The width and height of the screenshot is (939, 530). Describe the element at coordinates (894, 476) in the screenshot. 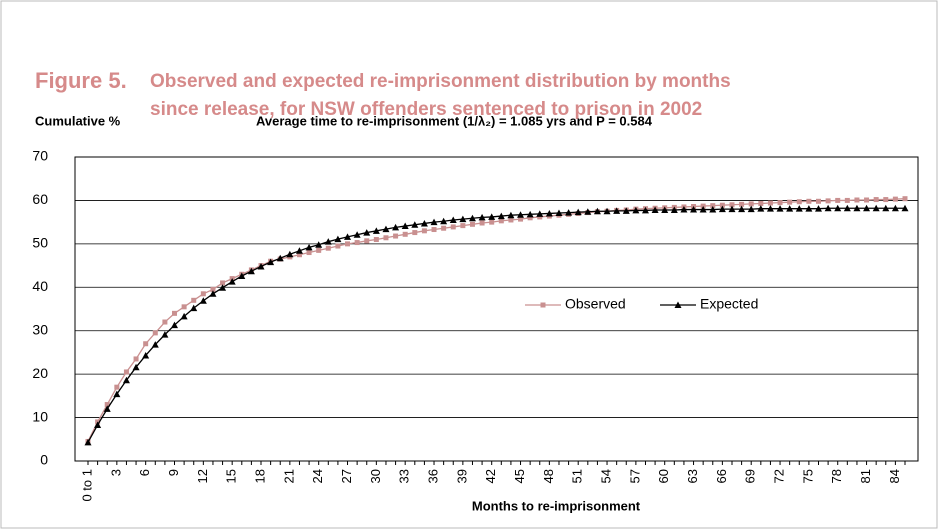

I see `x-tick-label: 84` at that location.